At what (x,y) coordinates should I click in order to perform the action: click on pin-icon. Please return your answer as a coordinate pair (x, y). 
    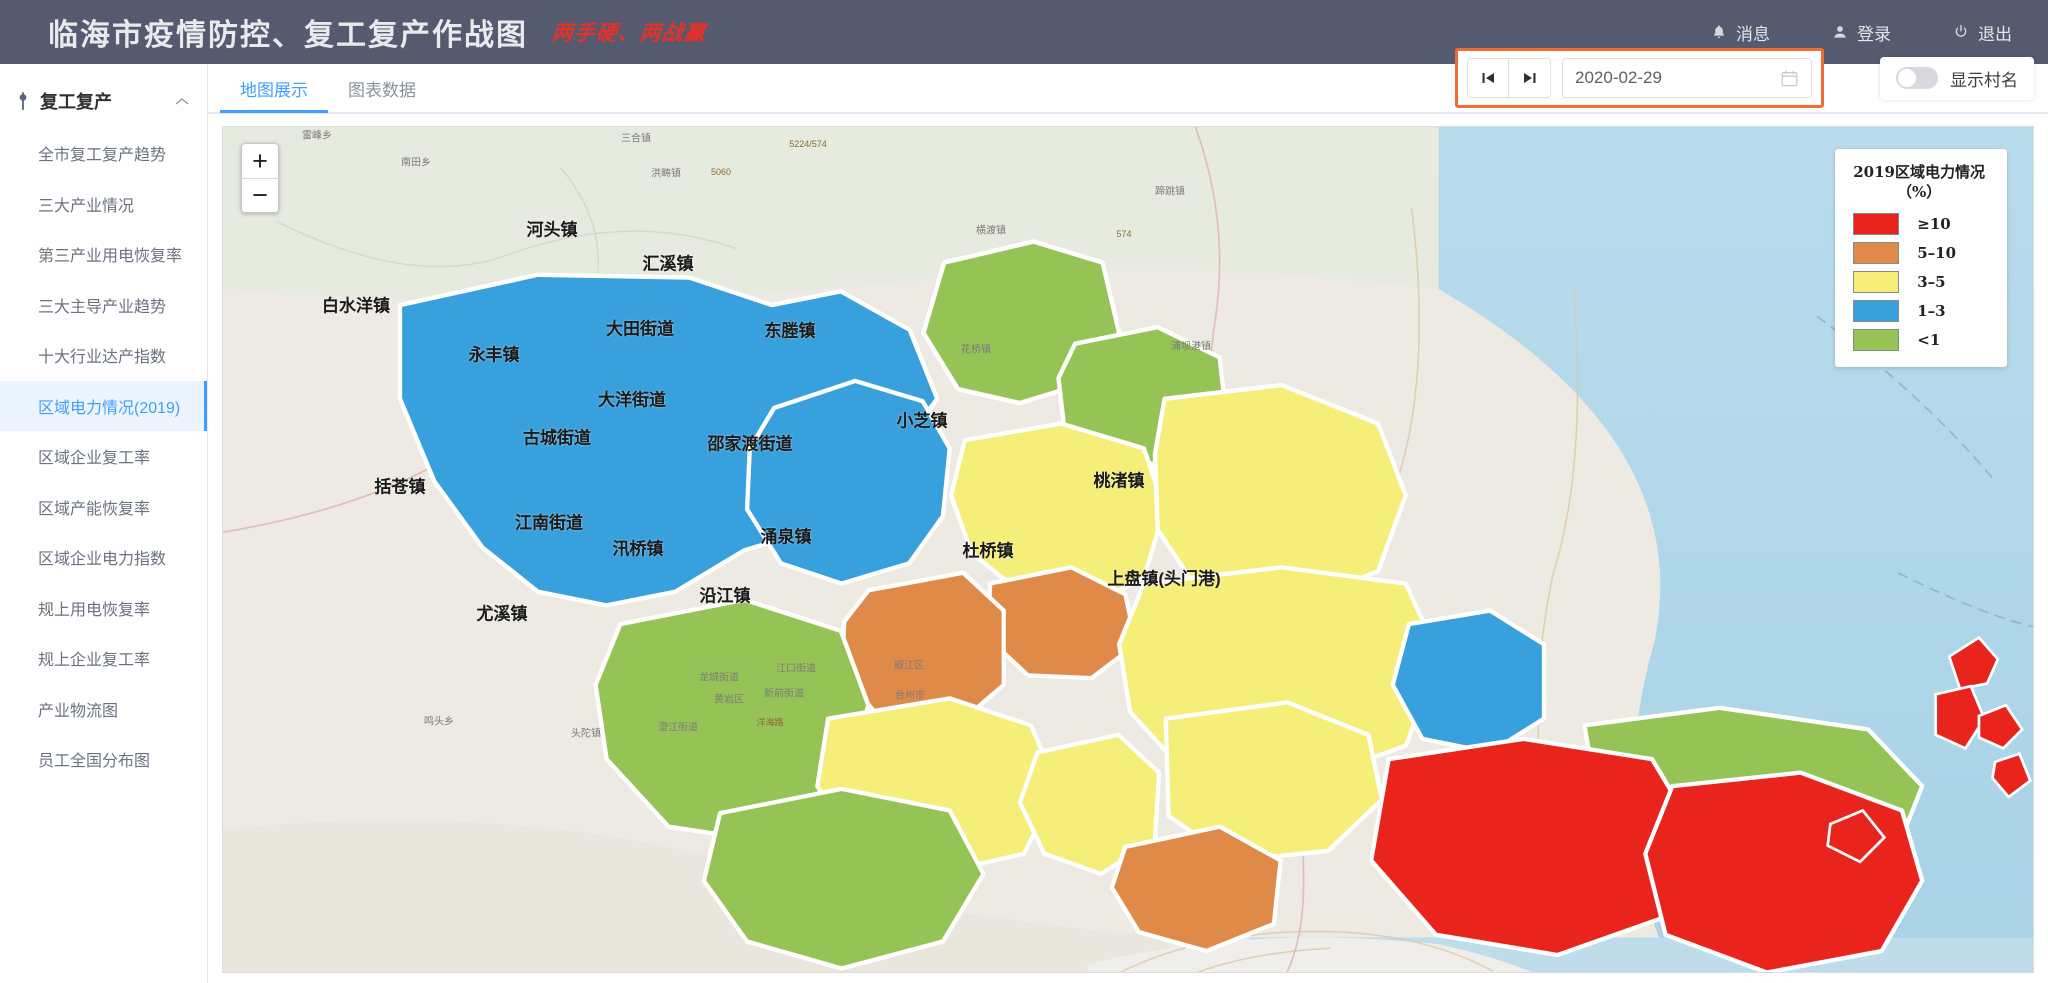
    Looking at the image, I should click on (23, 101).